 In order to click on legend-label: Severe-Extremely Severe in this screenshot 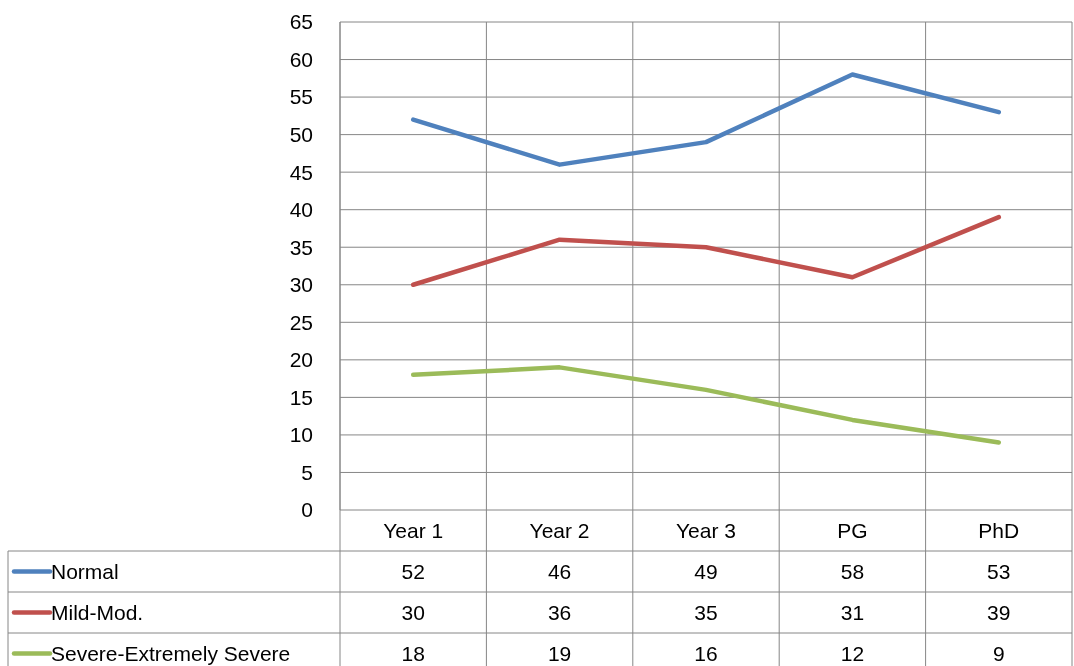, I will do `click(171, 653)`.